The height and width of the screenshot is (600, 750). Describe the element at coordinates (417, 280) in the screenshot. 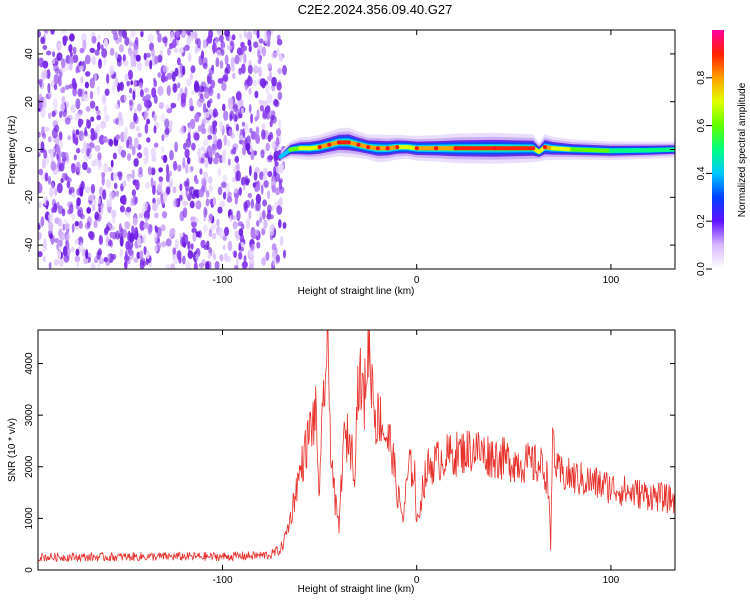

I see `top-x-tick-label: 0` at that location.